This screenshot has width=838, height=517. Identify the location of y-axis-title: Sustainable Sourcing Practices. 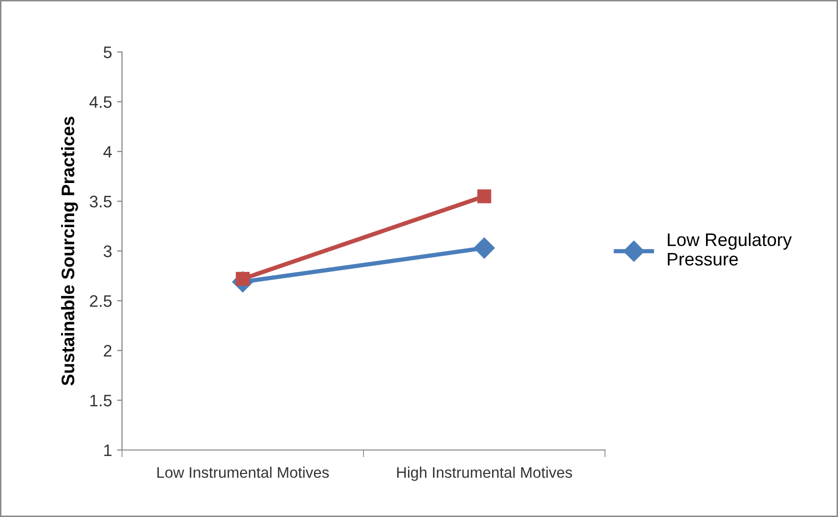
(69, 251).